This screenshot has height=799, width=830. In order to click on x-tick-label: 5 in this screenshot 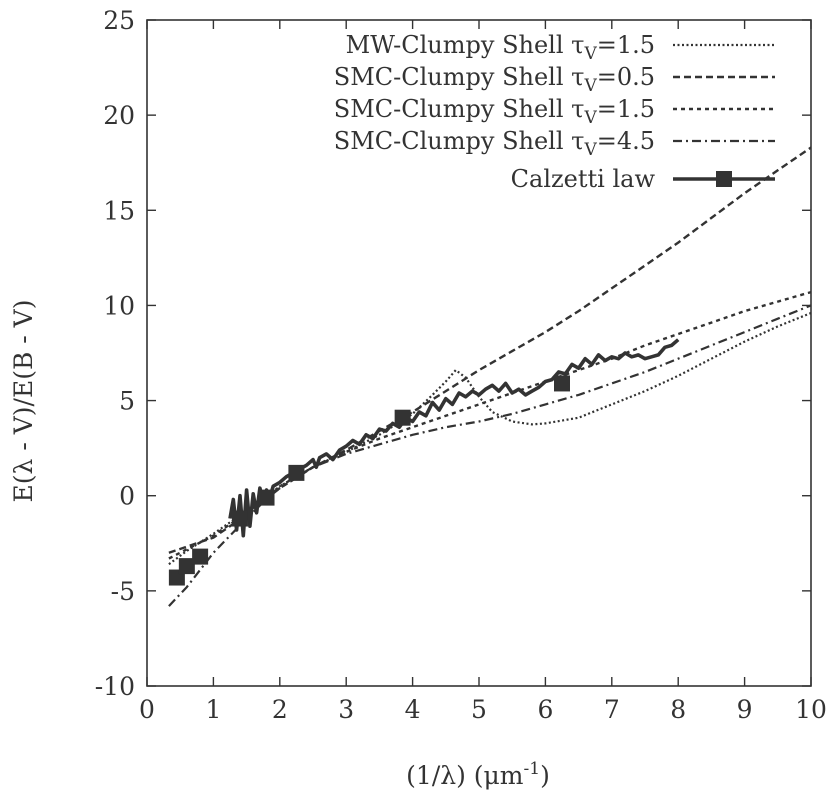, I will do `click(479, 709)`.